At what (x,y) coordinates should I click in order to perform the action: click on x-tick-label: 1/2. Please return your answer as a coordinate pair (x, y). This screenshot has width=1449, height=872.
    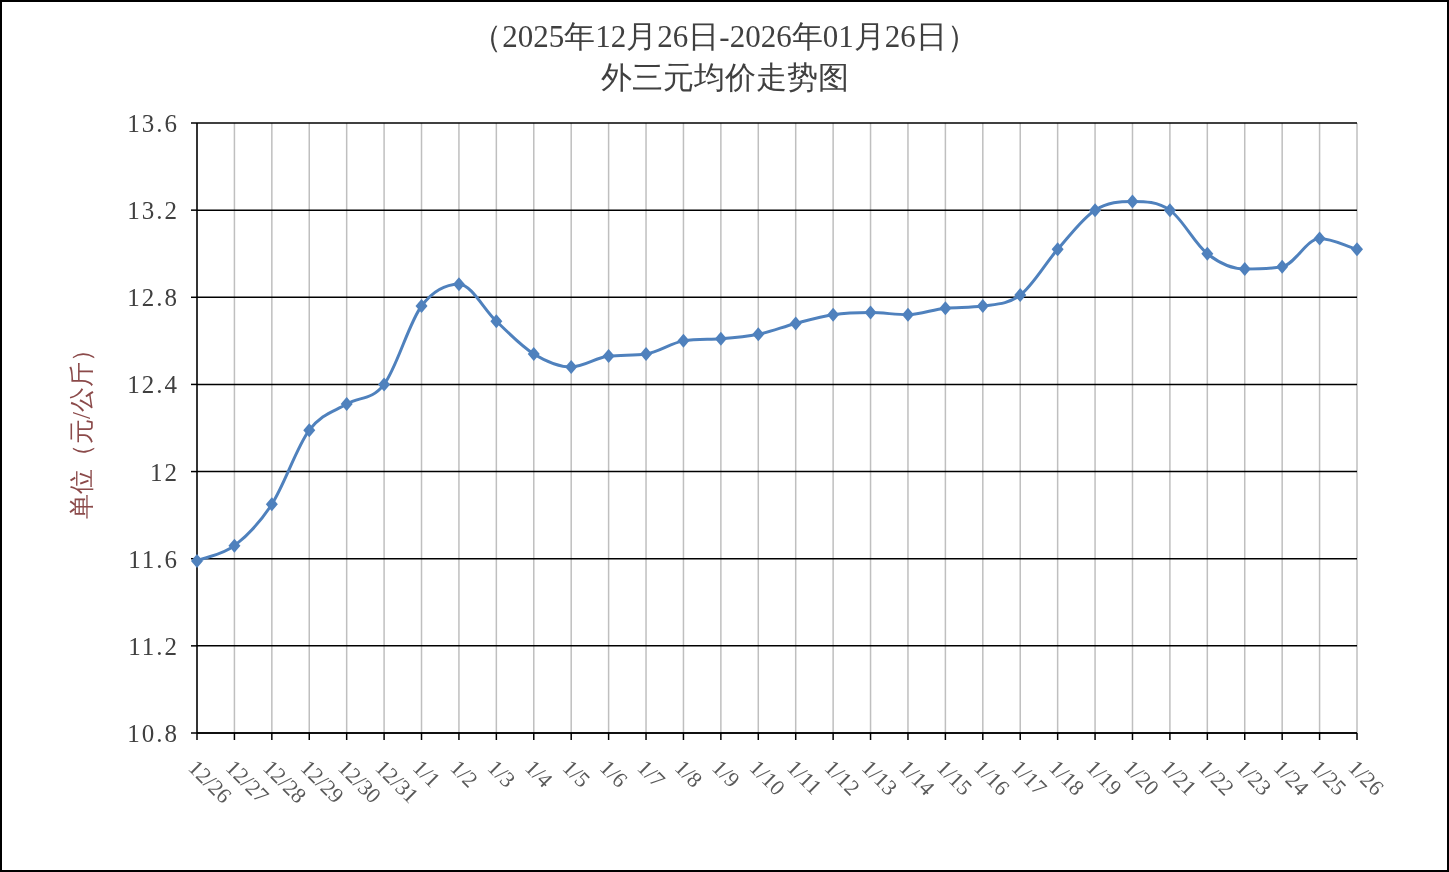
    Looking at the image, I should click on (464, 773).